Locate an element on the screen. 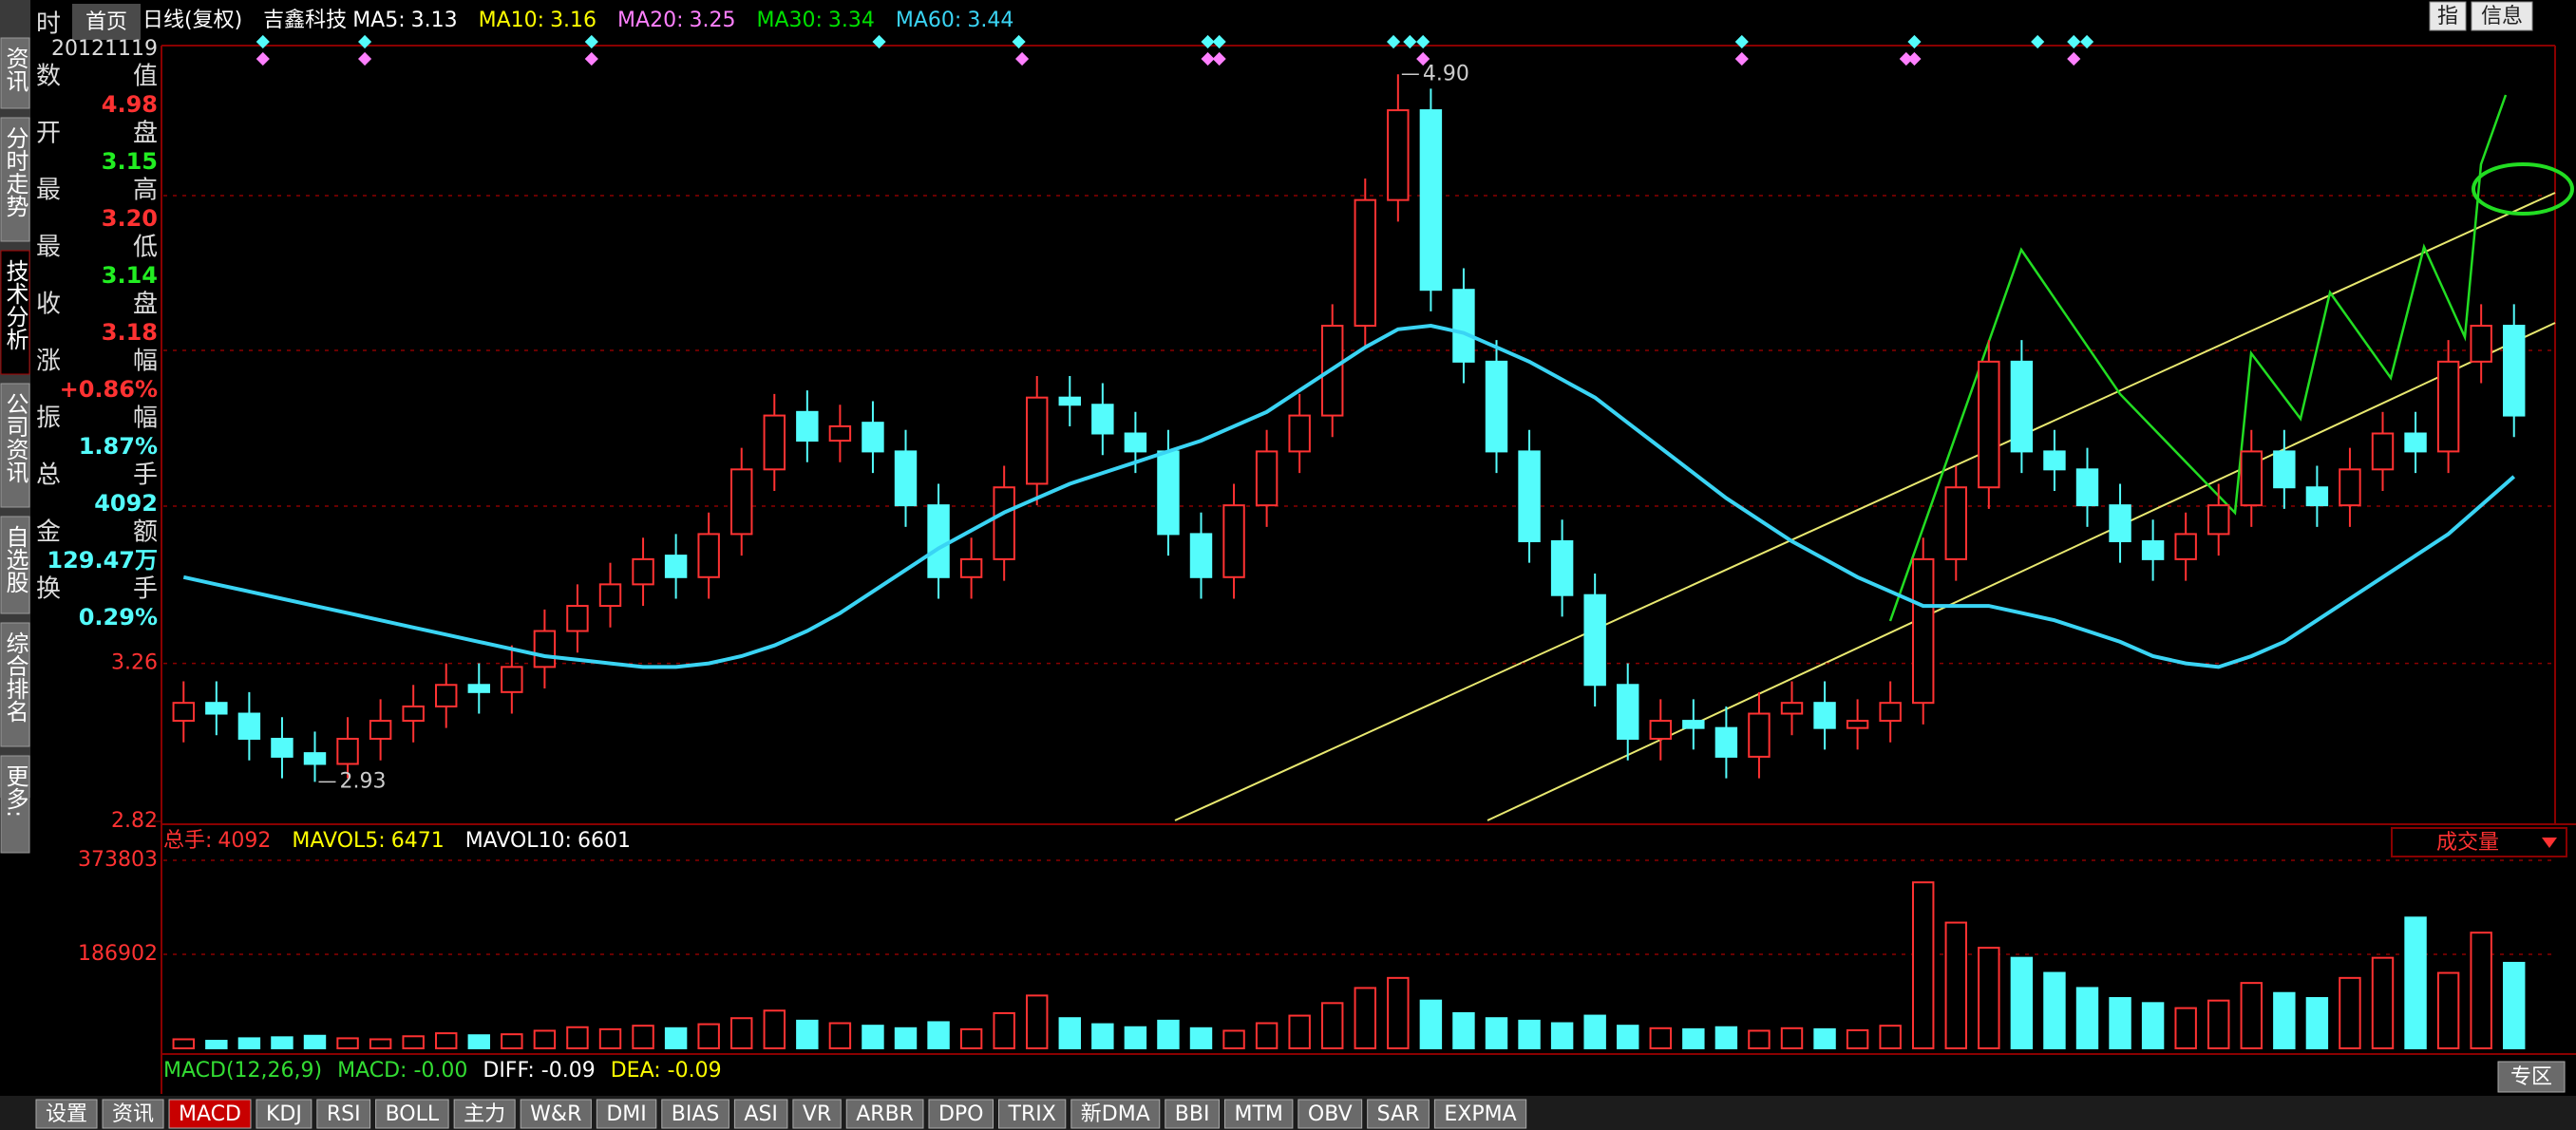  info-value: +0.86% is located at coordinates (109, 389).